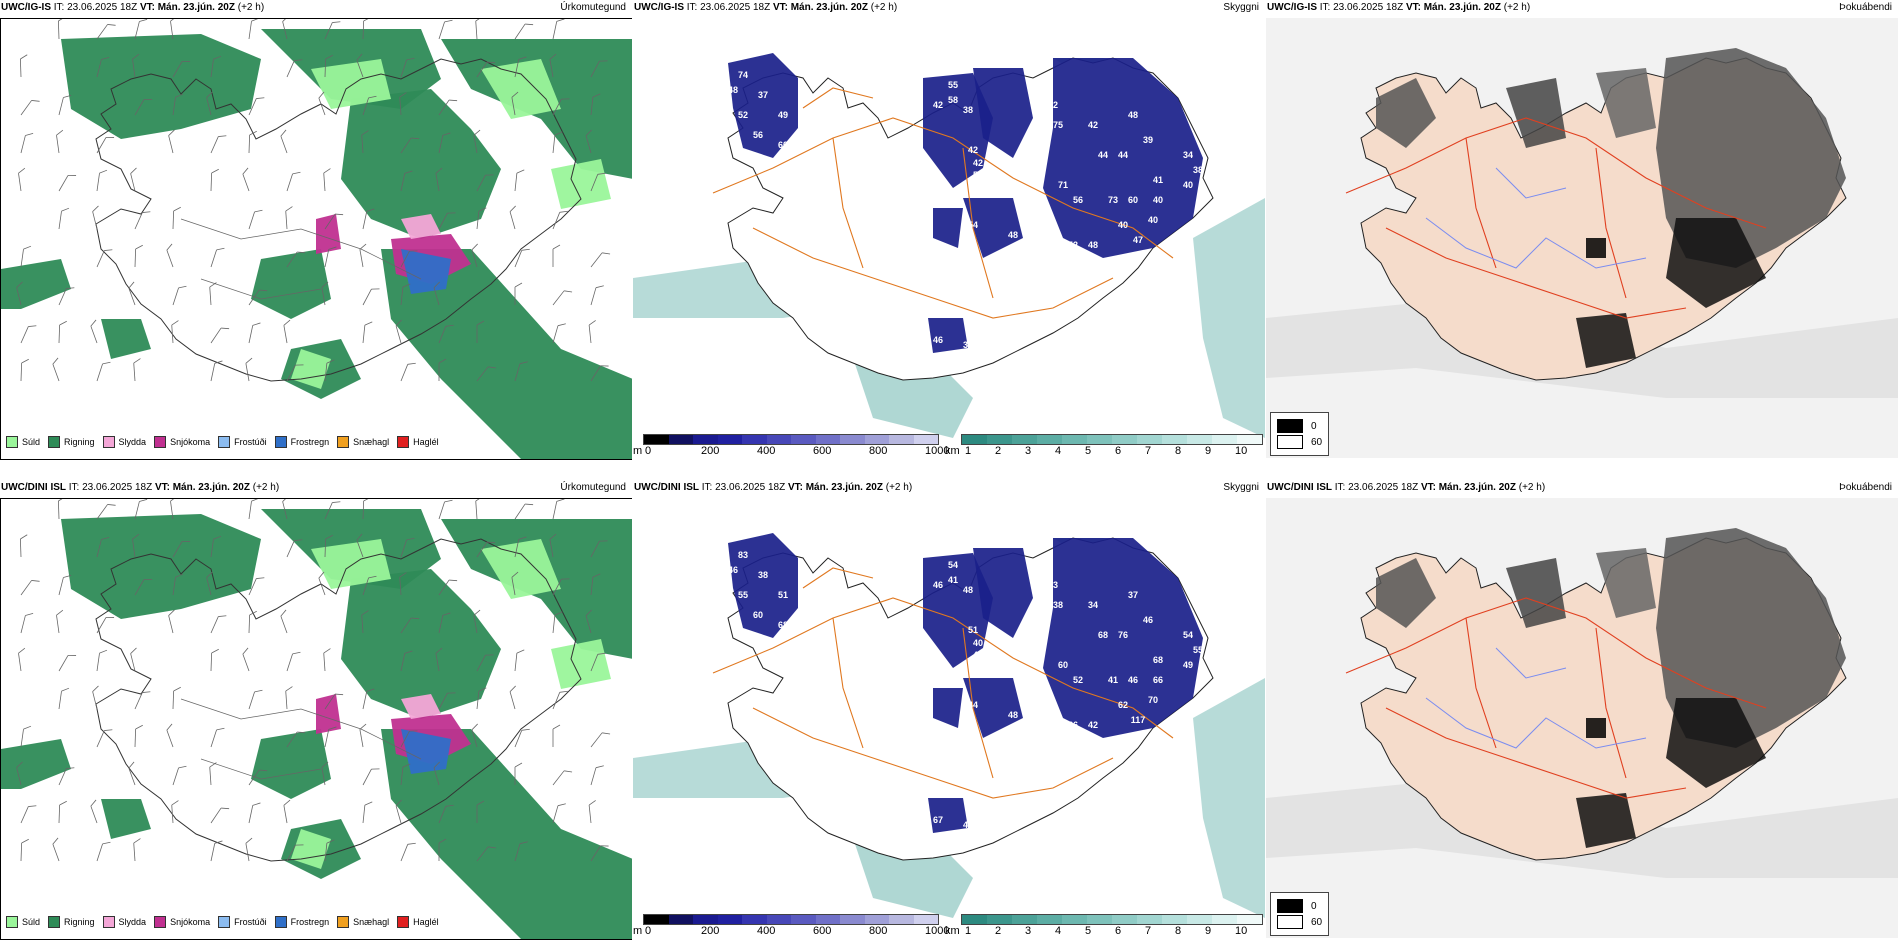 This screenshot has height=950, width=1900. I want to click on cloud-value-label: 44, so click(1123, 155).